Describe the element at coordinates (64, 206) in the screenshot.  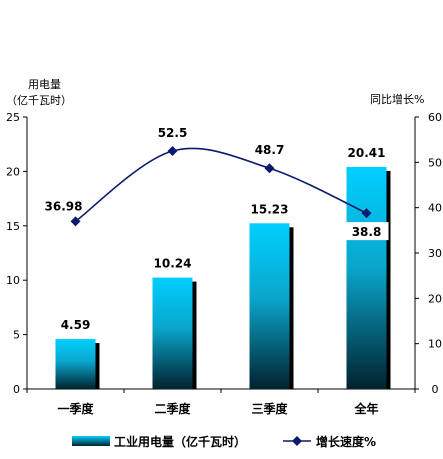
I see `line-data-label: 36.98` at that location.